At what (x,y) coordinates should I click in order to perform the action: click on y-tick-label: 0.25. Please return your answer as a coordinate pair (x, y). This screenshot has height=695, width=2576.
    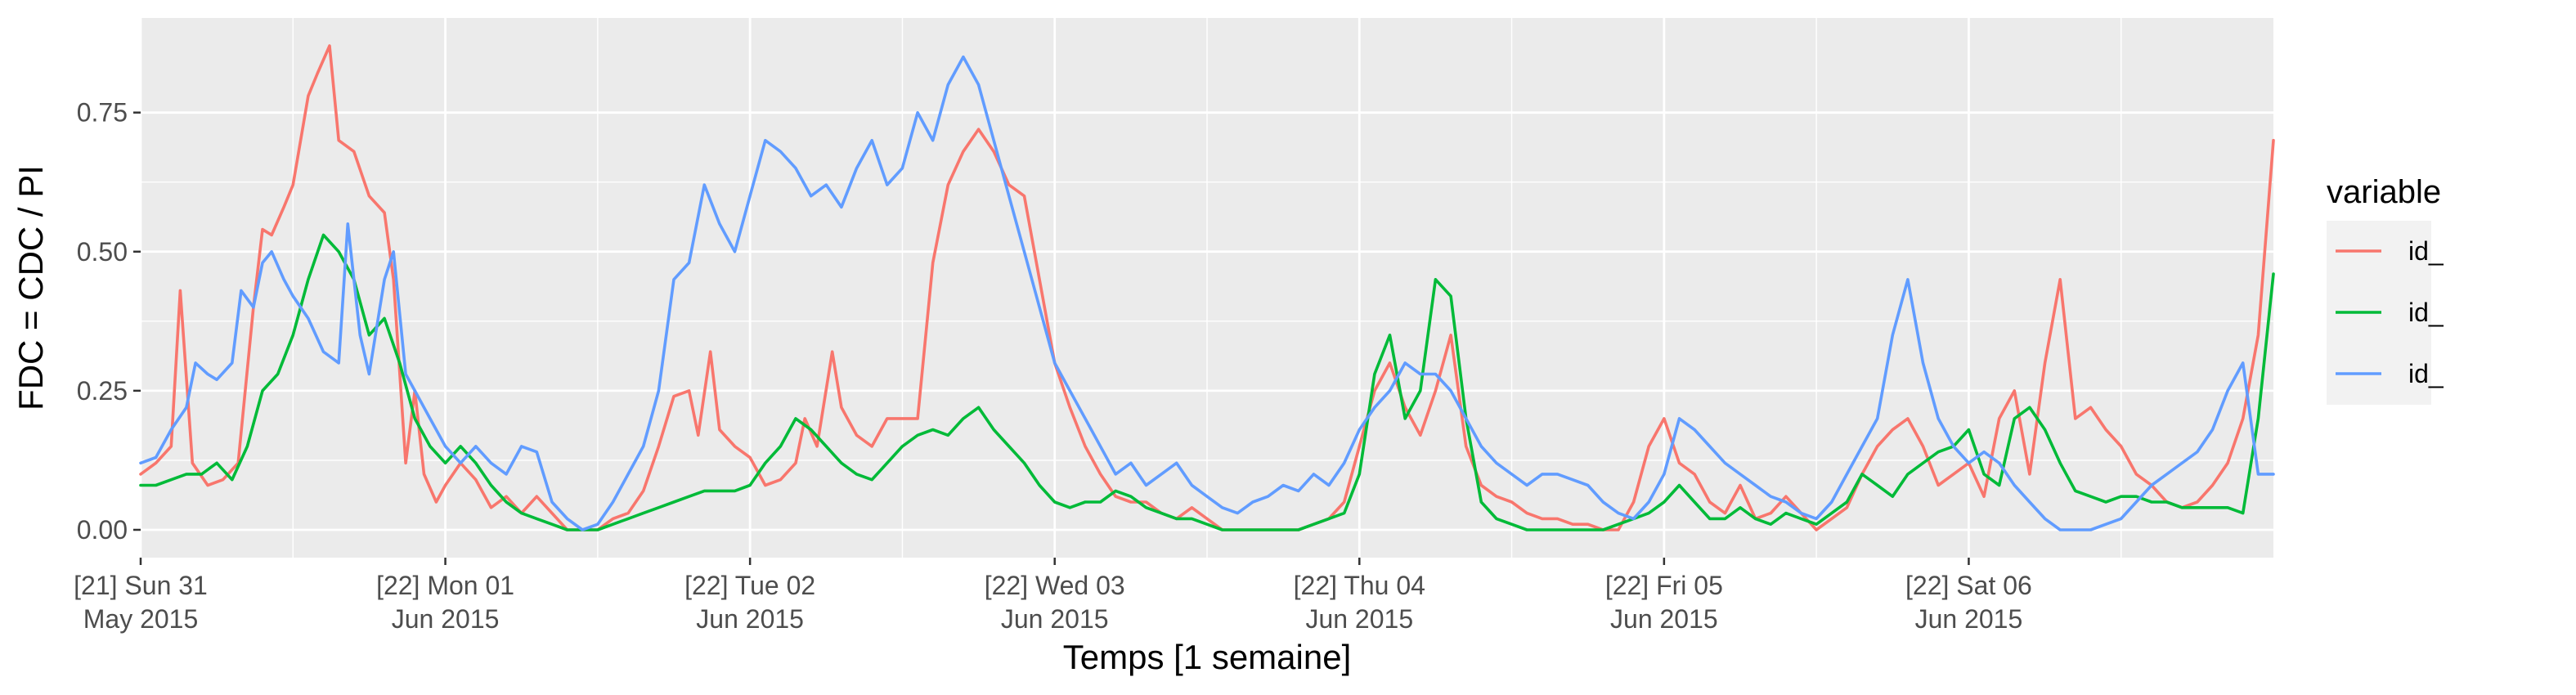
    Looking at the image, I should click on (103, 391).